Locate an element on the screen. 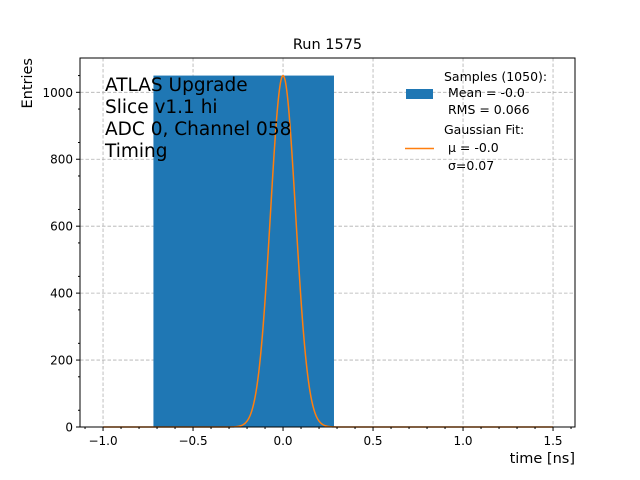 This screenshot has height=480, width=640. legend-histogram-patch is located at coordinates (419, 94).